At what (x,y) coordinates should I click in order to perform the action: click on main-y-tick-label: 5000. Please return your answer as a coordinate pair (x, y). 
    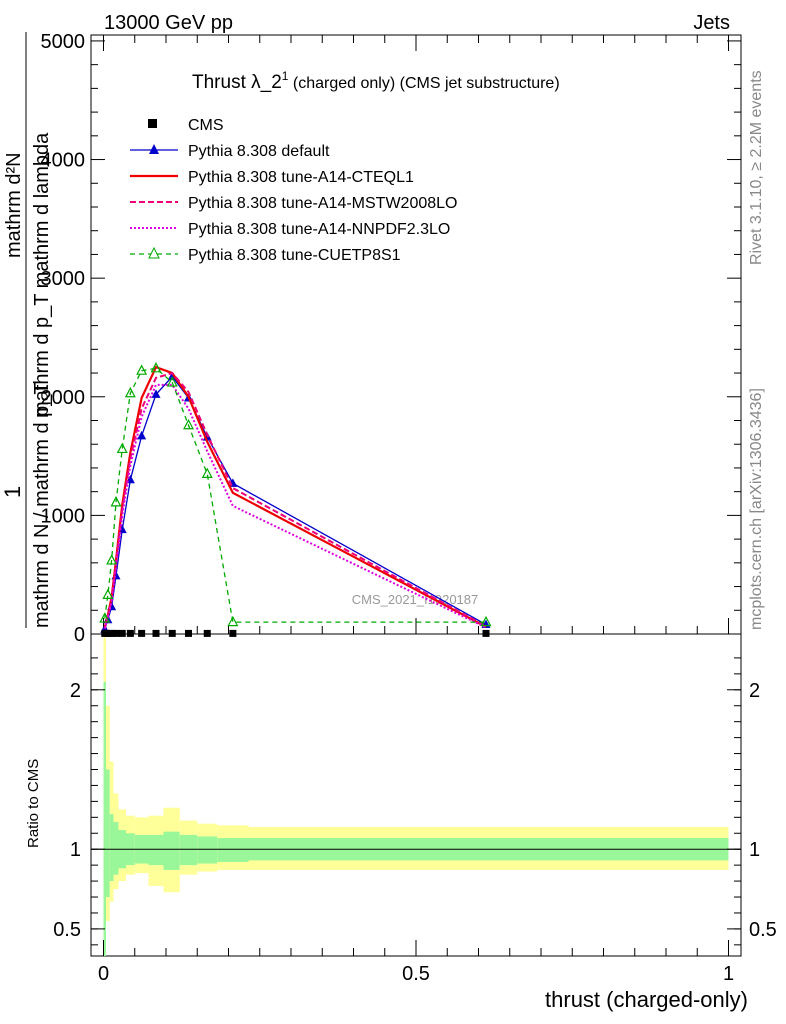
    Looking at the image, I should click on (63, 42).